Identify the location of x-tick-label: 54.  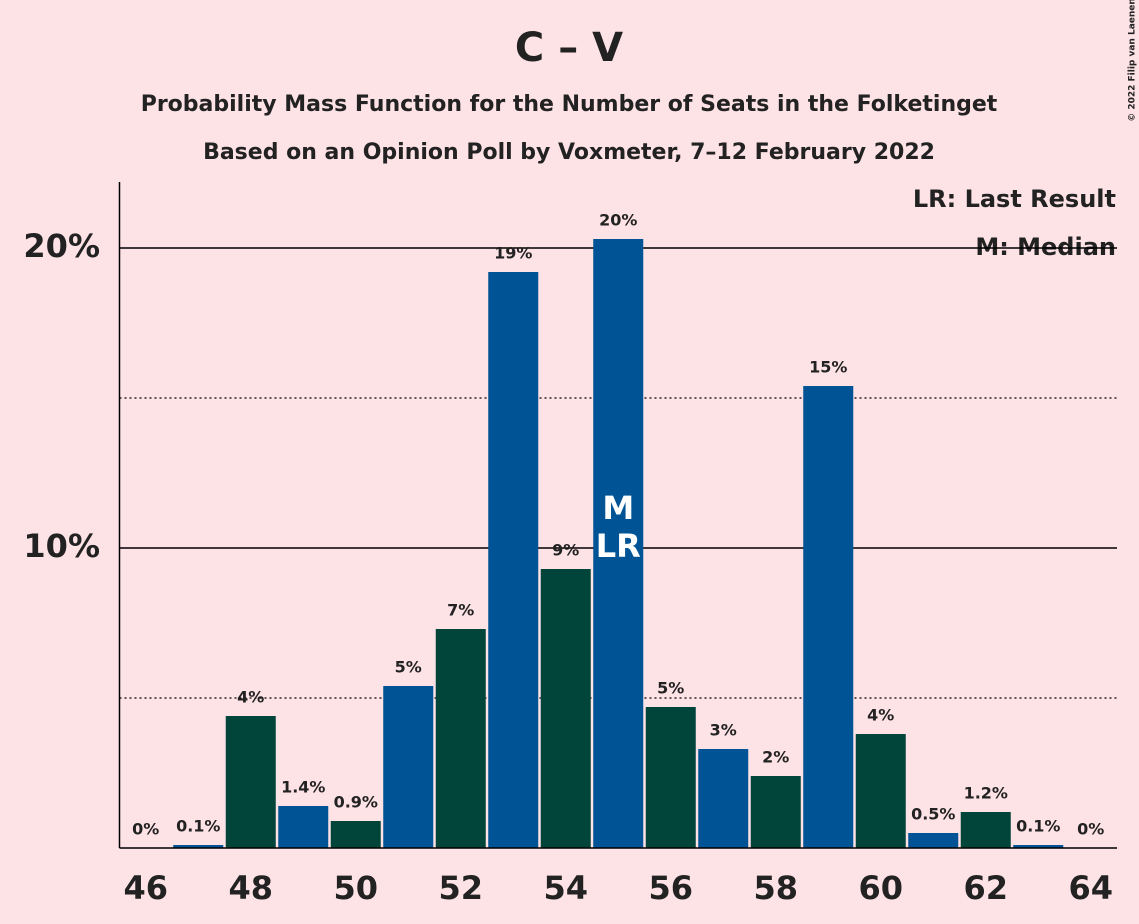
(565, 888).